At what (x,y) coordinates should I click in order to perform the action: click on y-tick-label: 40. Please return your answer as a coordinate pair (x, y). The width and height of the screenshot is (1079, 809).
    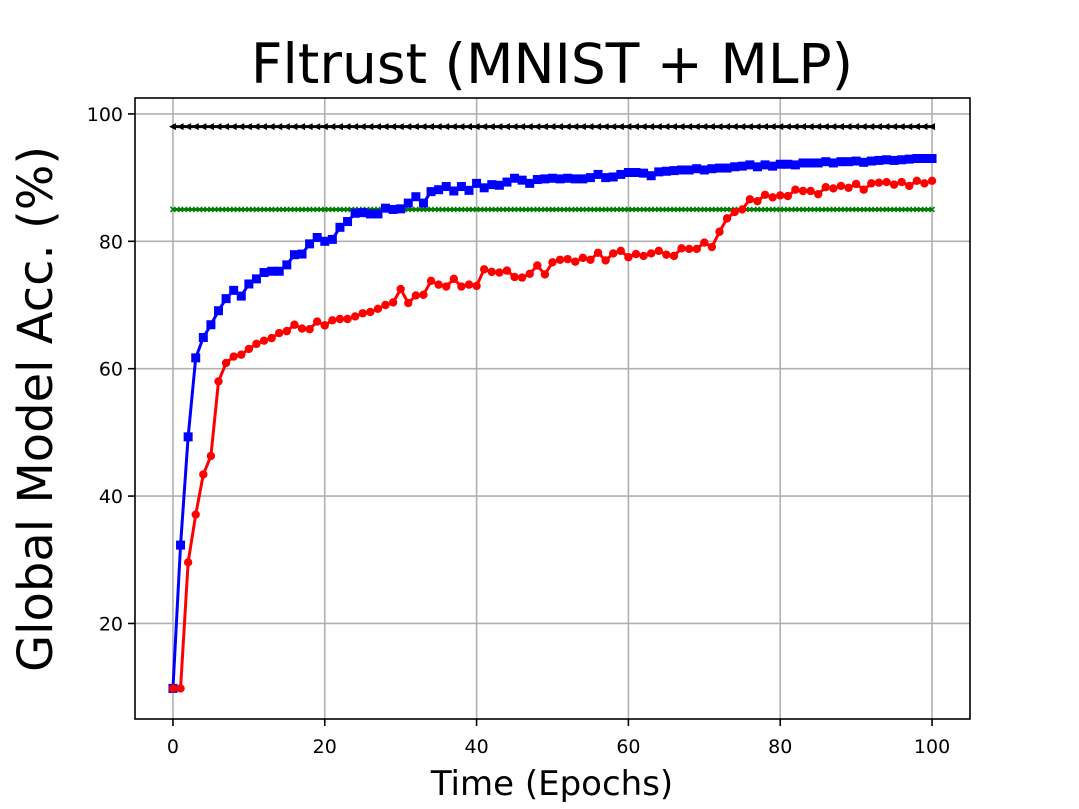
    Looking at the image, I should click on (111, 497).